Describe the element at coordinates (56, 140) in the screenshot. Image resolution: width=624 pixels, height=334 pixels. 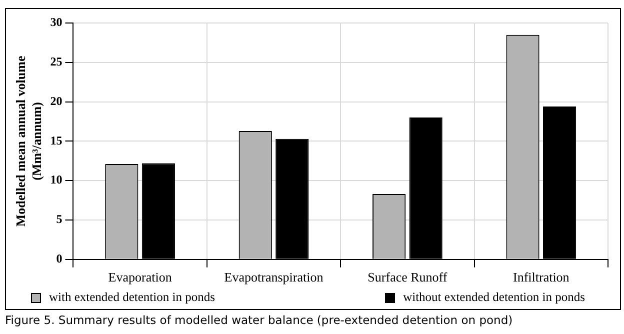
I see `y-tick-label: 15` at that location.